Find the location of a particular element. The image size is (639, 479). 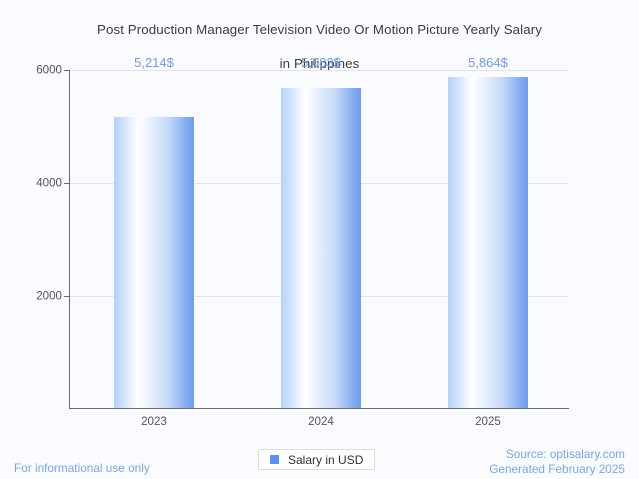

chart-title-line-2: in Philippines is located at coordinates (319, 63).